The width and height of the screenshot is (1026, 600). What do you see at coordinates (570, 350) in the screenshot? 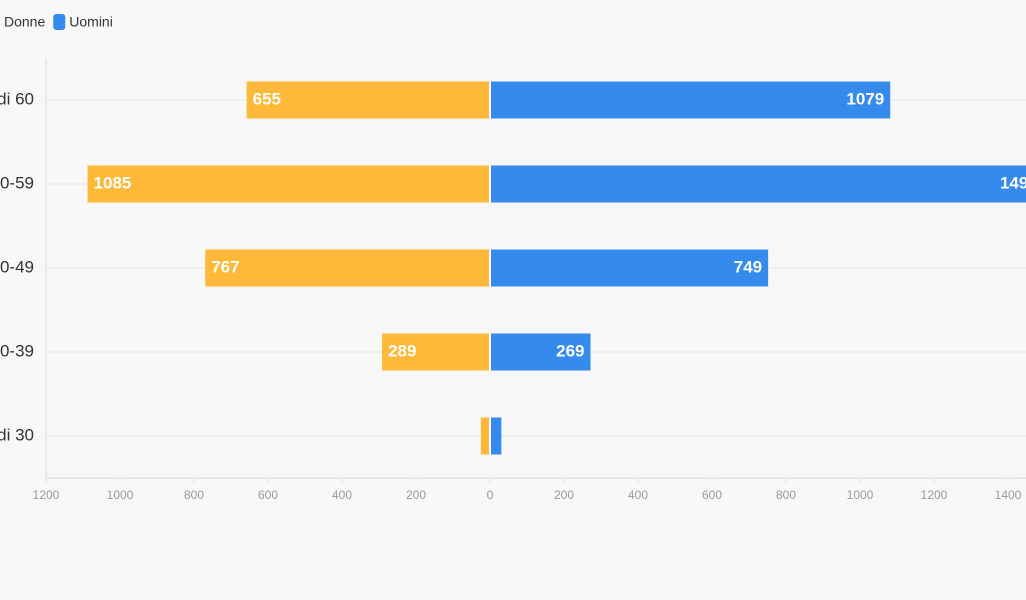
I see `value-label: 269` at bounding box center [570, 350].